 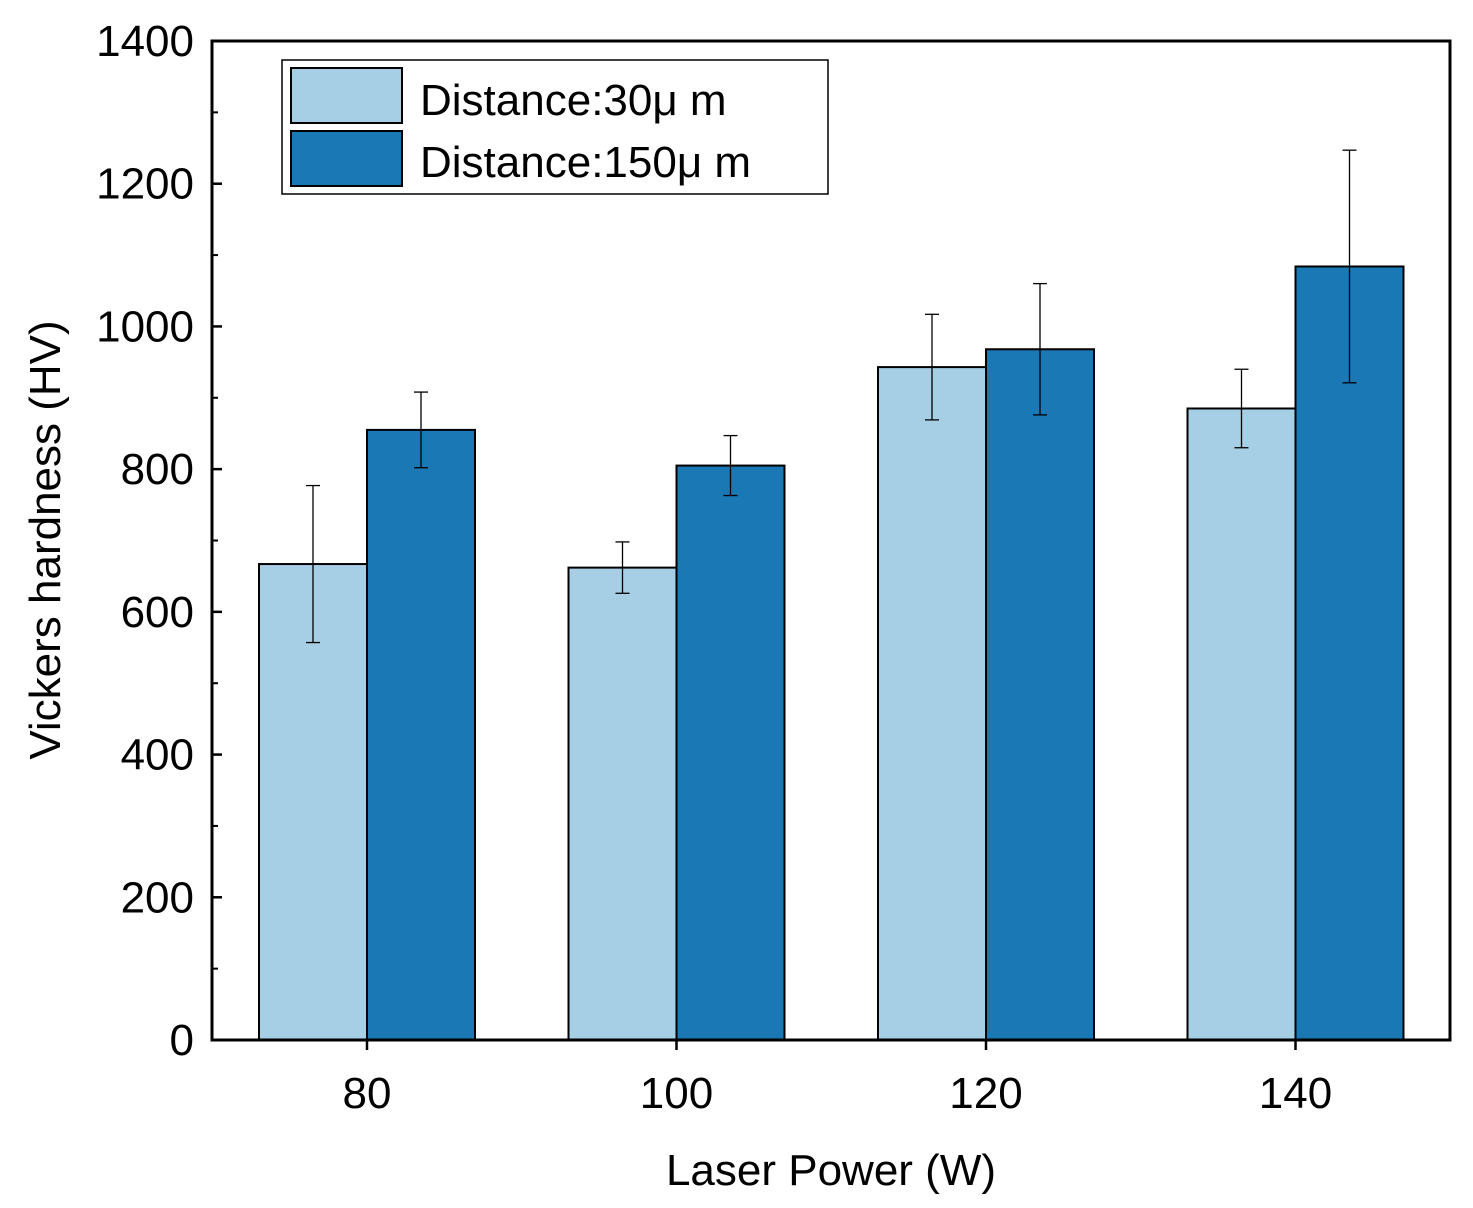 What do you see at coordinates (157, 755) in the screenshot?
I see `y-tick-label: 400` at bounding box center [157, 755].